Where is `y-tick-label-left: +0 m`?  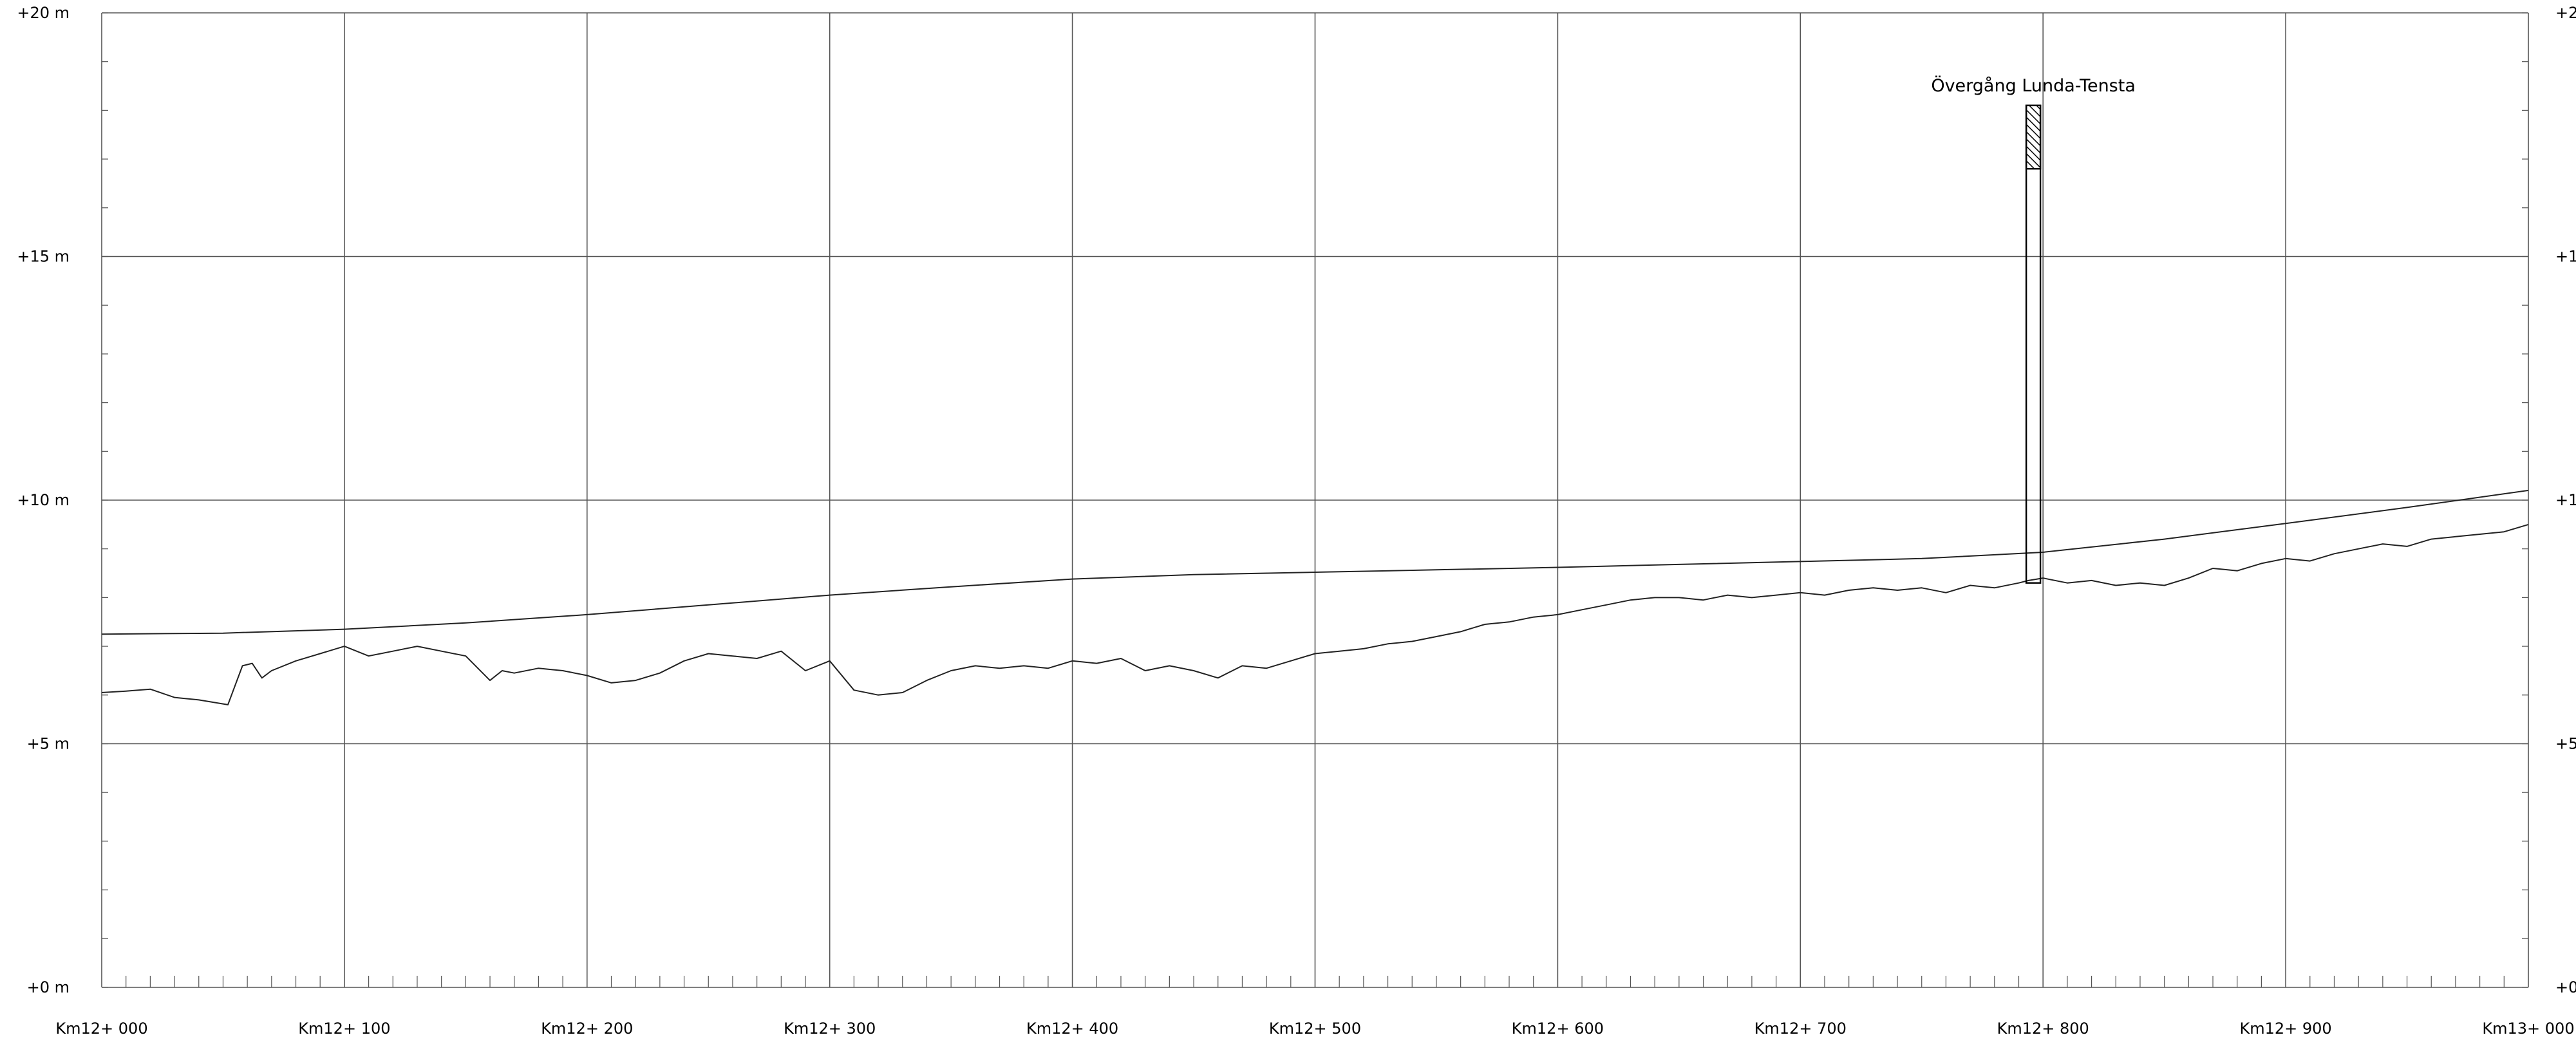 y-tick-label-left: +0 m is located at coordinates (48, 987).